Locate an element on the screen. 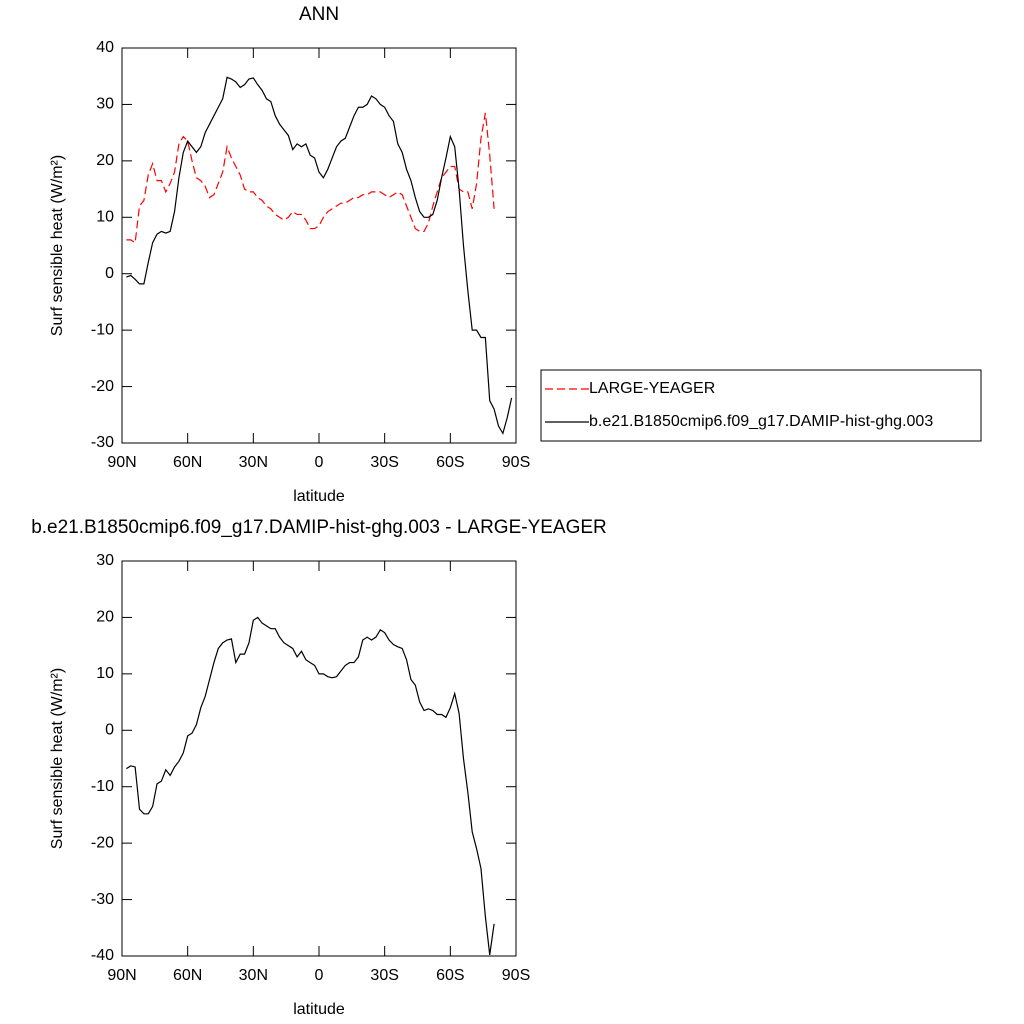 The image size is (1024, 1024). legend-box is located at coordinates (761, 405).